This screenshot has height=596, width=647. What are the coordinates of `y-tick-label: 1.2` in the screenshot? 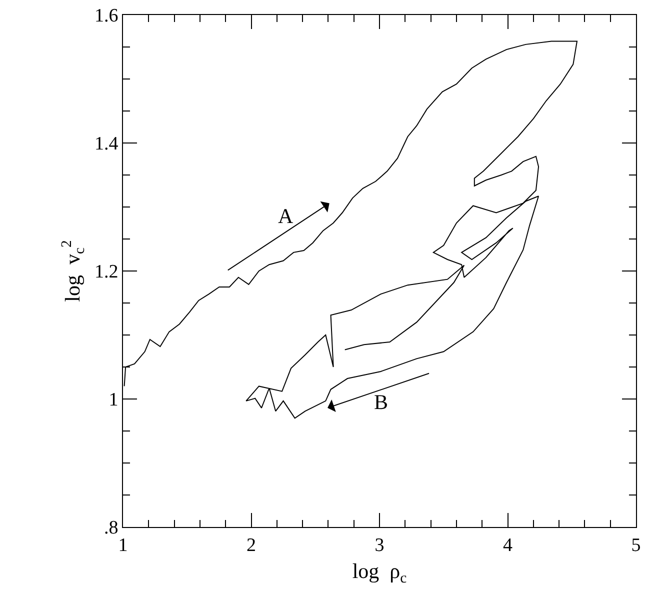 It's located at (106, 272).